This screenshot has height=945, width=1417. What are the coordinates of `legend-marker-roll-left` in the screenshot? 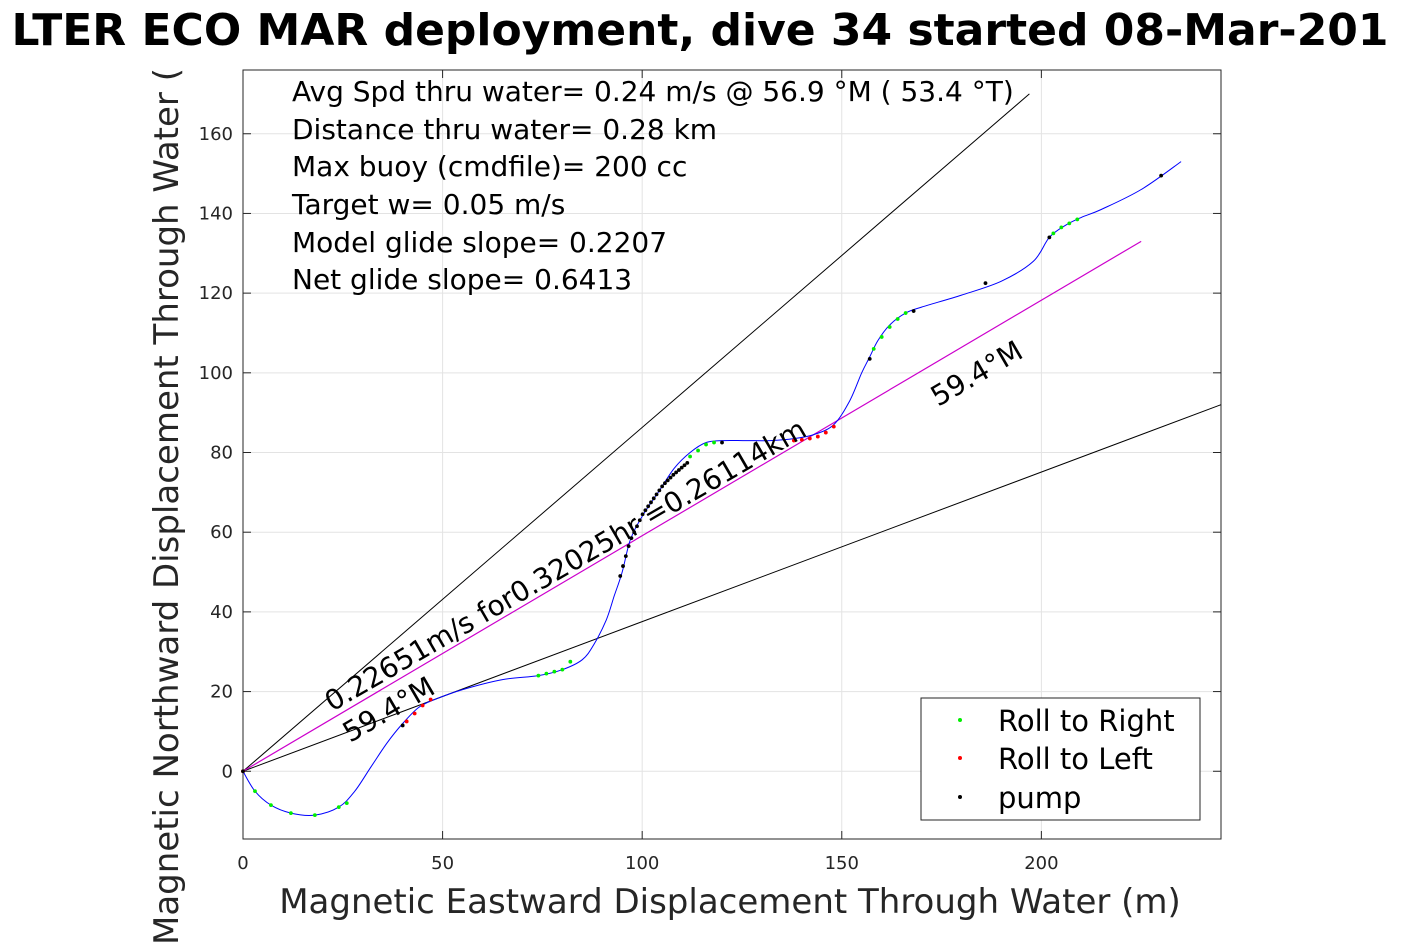 It's located at (960, 758).